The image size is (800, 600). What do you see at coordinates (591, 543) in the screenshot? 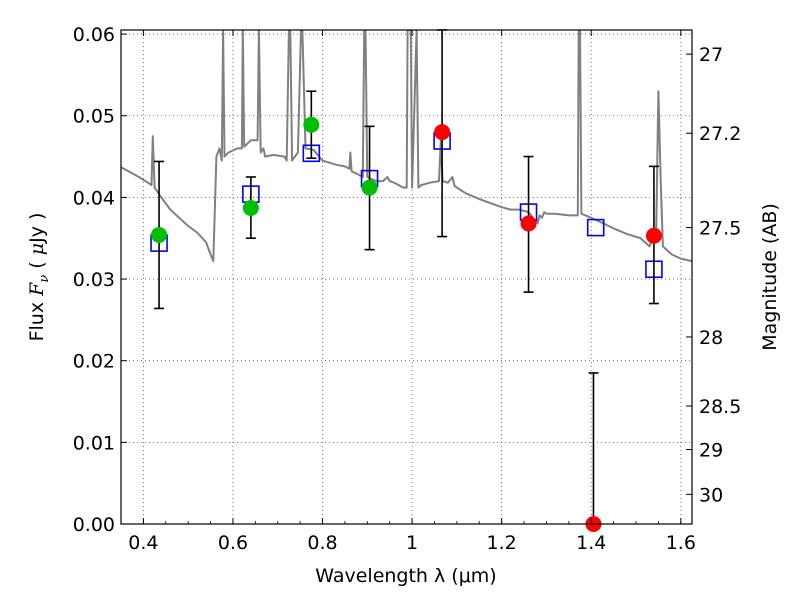
I see `x-tick-label: 1.4` at bounding box center [591, 543].